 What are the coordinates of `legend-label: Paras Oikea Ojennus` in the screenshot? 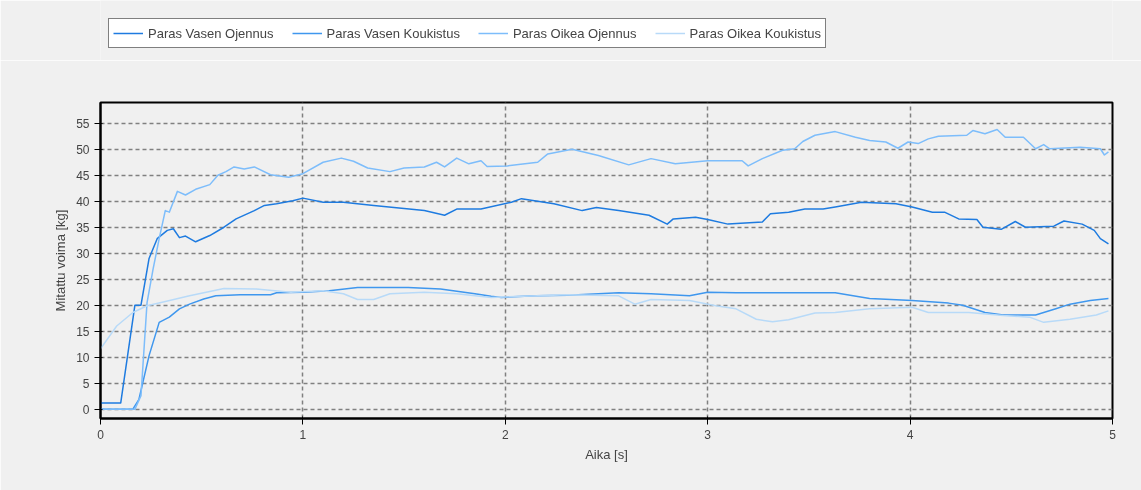 It's located at (574, 33).